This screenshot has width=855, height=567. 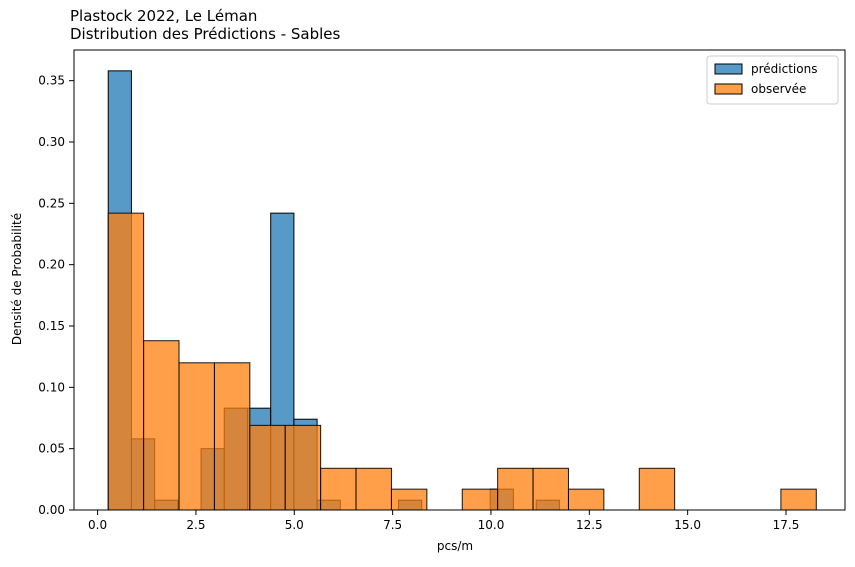 I want to click on legend-label-1: prédictions, so click(x=784, y=69).